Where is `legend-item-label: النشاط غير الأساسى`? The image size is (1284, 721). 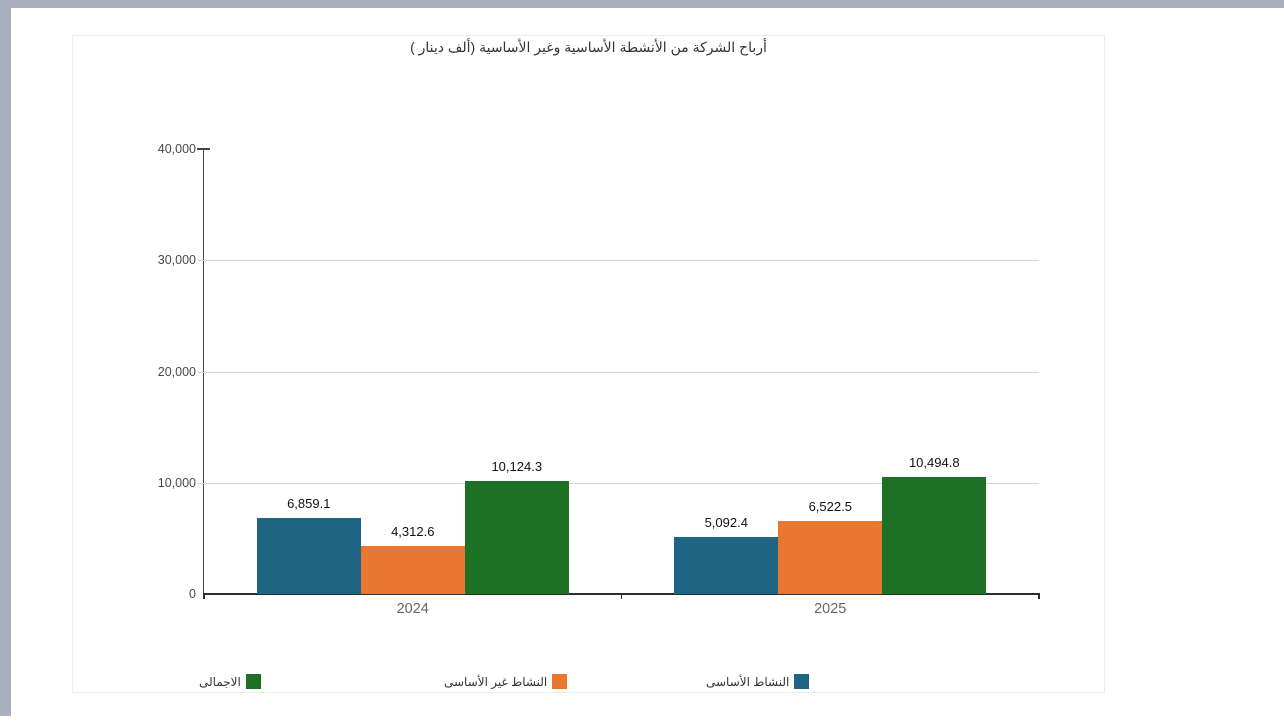
legend-item-label: النشاط غير الأساسى is located at coordinates (496, 681).